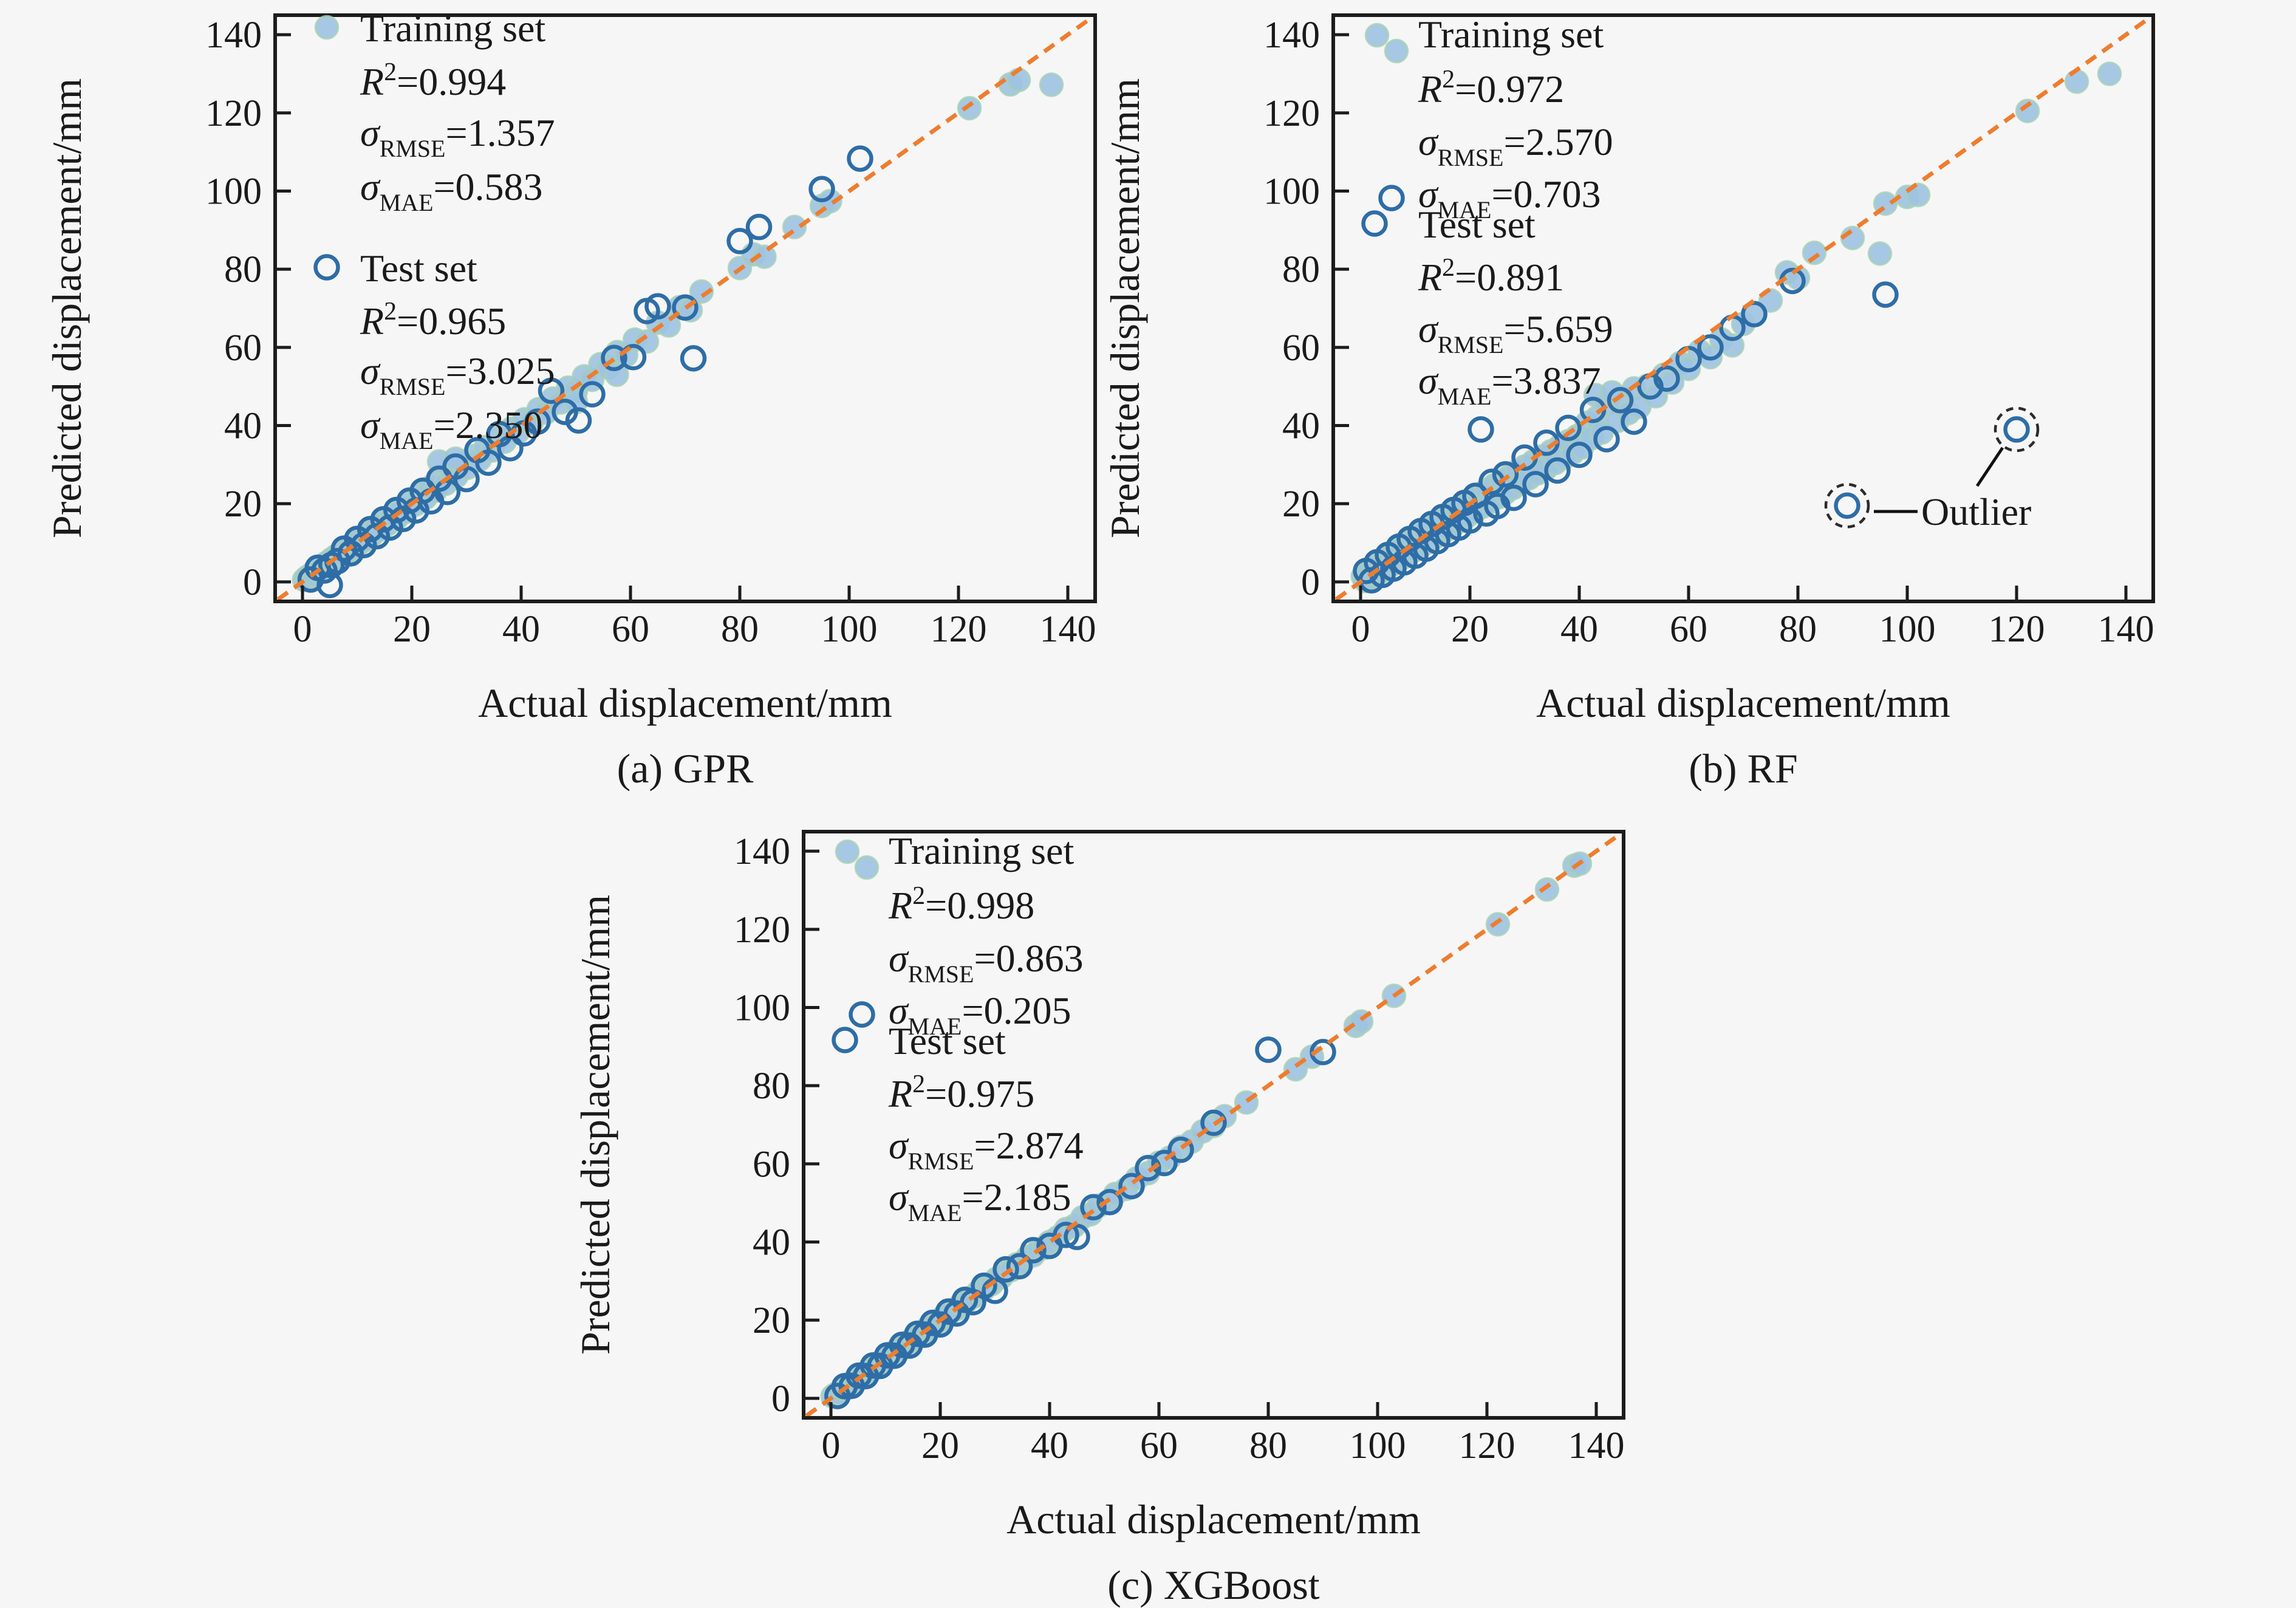 Image resolution: width=2296 pixels, height=1608 pixels. Describe the element at coordinates (980, 1014) in the screenshot. I see `train-mae: σMAE=0.205` at that location.